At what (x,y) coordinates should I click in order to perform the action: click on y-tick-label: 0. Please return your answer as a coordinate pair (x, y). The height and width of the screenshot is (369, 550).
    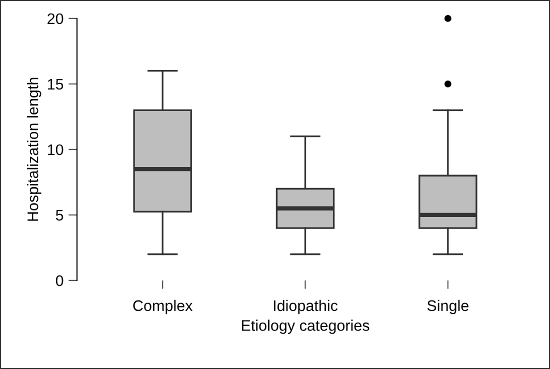
    Looking at the image, I should click on (60, 280).